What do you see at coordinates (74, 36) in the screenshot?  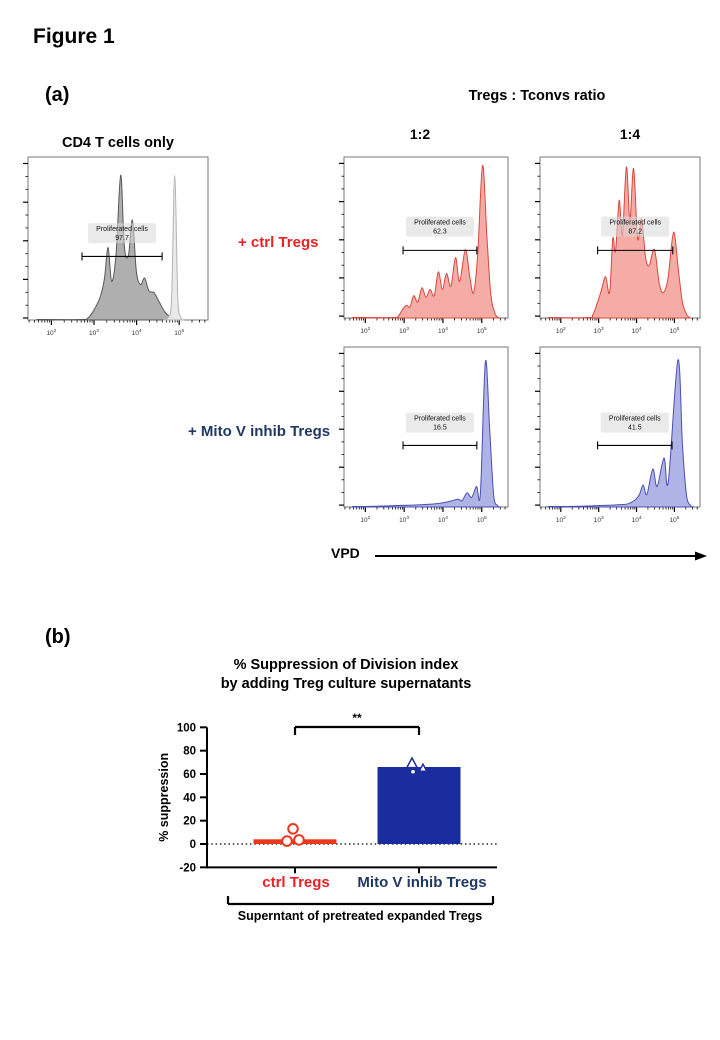 I see `figure-title: Figure 1` at bounding box center [74, 36].